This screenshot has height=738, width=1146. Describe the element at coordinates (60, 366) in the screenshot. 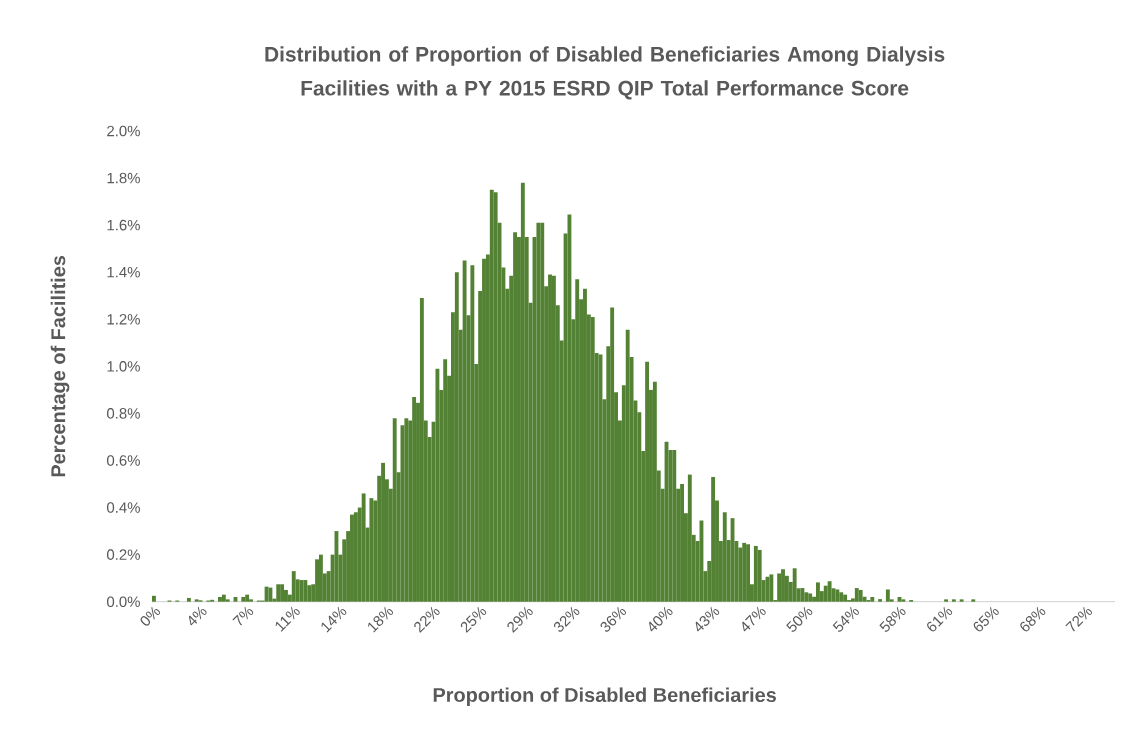

I see `y-axis-title: Percentage of Facilities` at that location.